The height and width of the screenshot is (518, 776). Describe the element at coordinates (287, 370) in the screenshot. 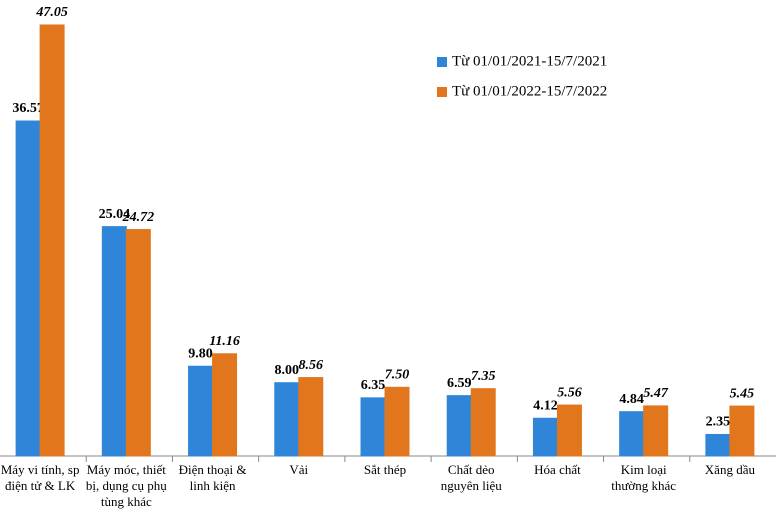

I see `value-label: 8.00` at that location.